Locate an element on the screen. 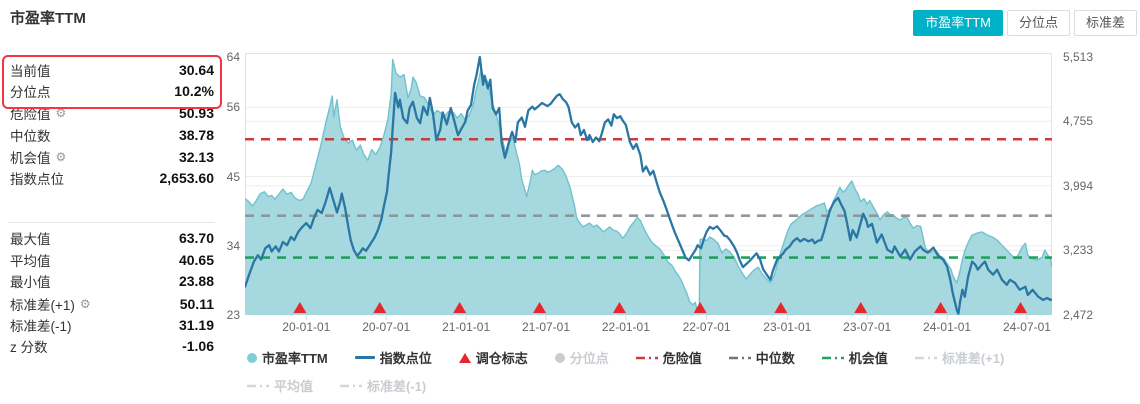 Image resolution: width=1140 pixels, height=404 pixels. stat-value: 40.65 is located at coordinates (196, 259).